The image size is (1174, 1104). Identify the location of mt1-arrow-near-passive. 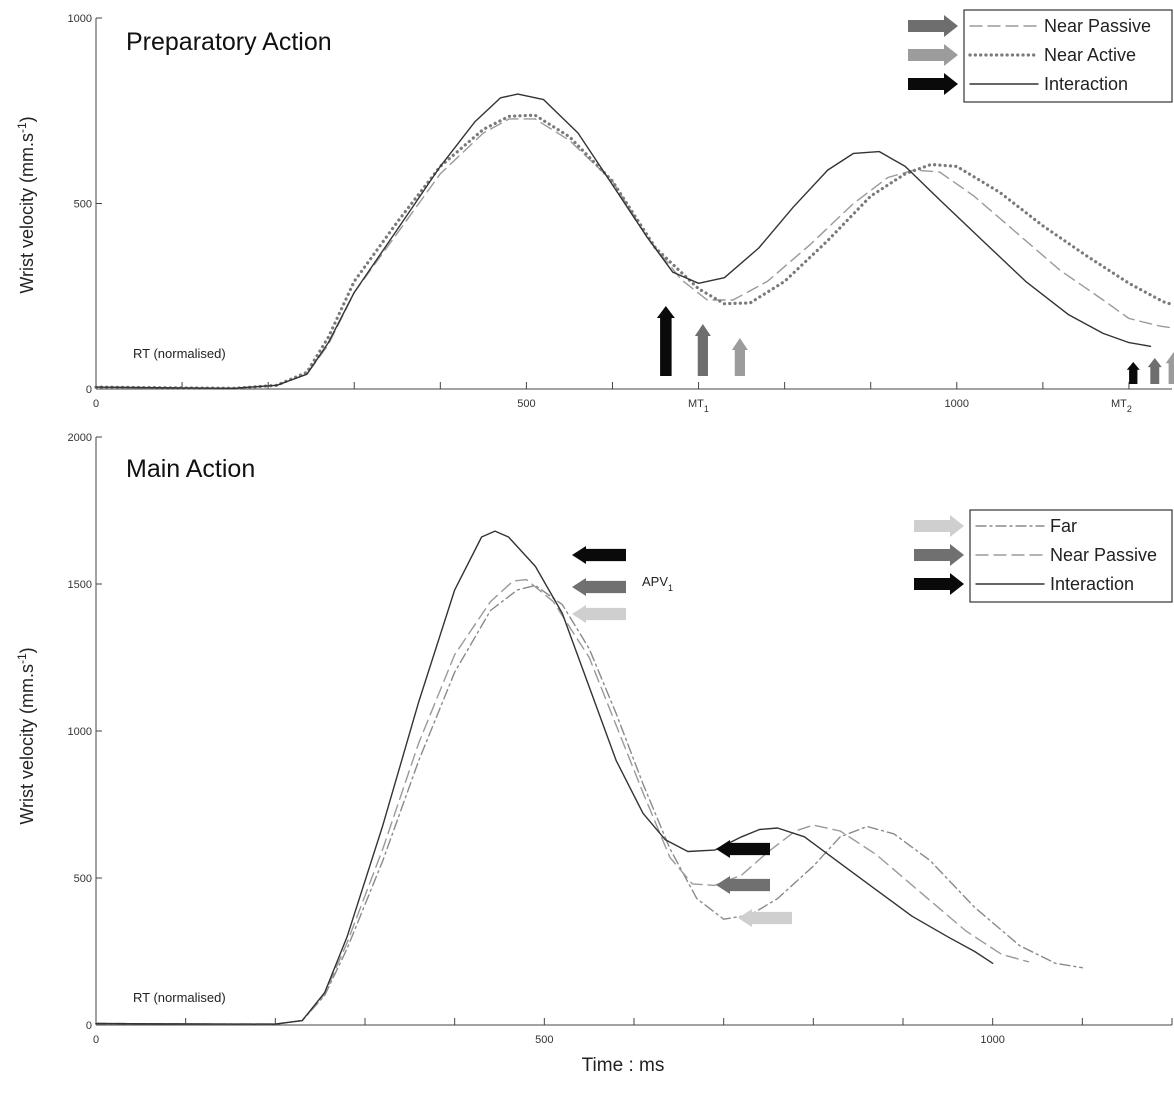
(702, 350).